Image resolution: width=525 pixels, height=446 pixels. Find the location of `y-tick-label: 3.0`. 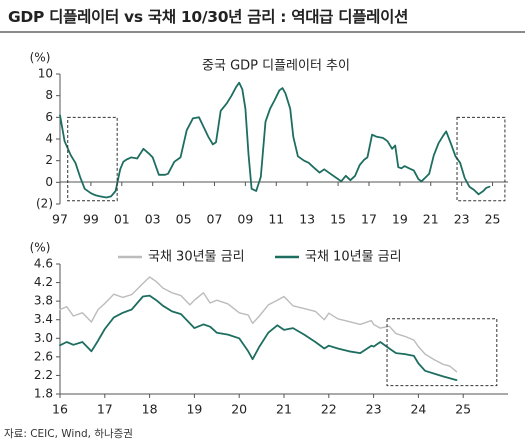

y-tick-label: 3.0 is located at coordinates (43, 338).